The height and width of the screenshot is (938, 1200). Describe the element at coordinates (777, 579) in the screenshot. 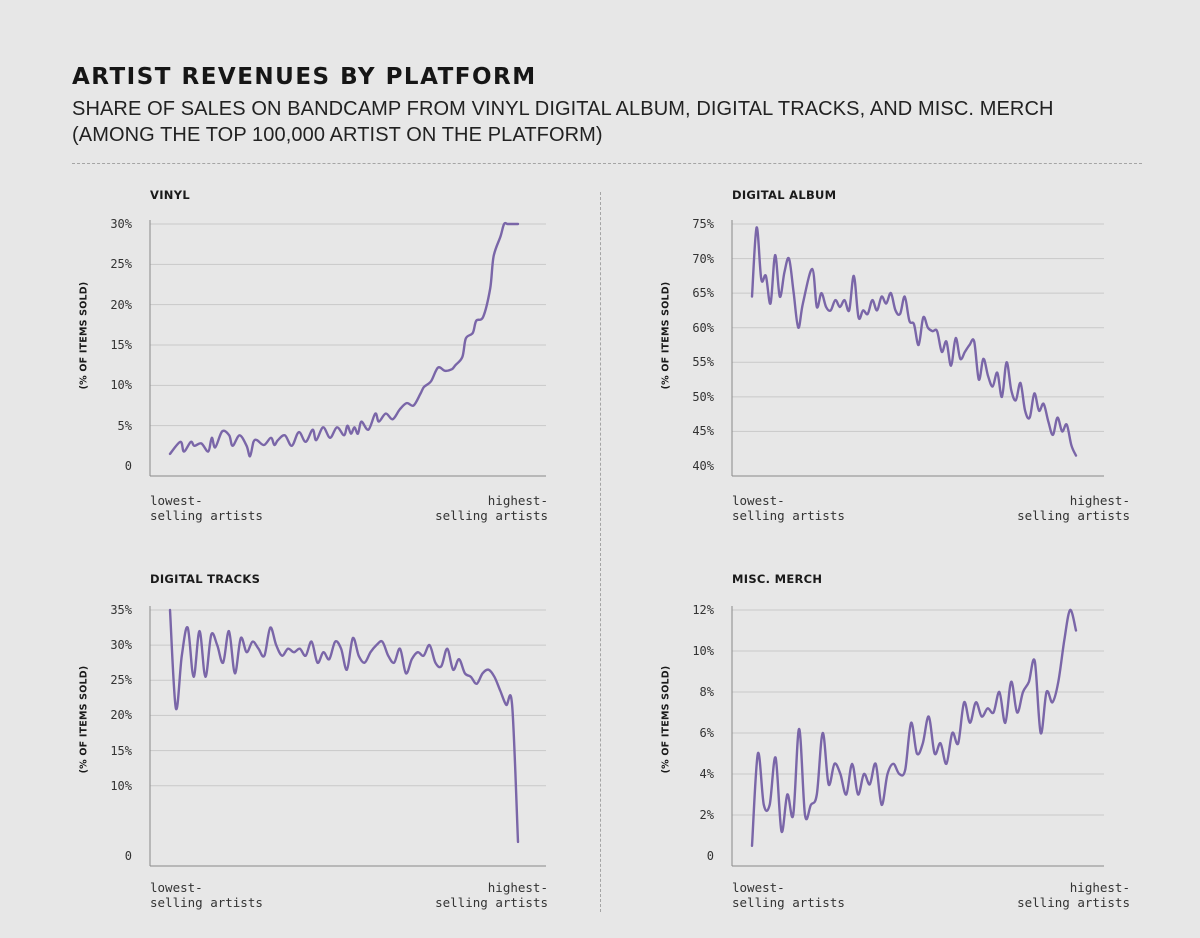

I see `chart-title: MISC. MERCH` at that location.